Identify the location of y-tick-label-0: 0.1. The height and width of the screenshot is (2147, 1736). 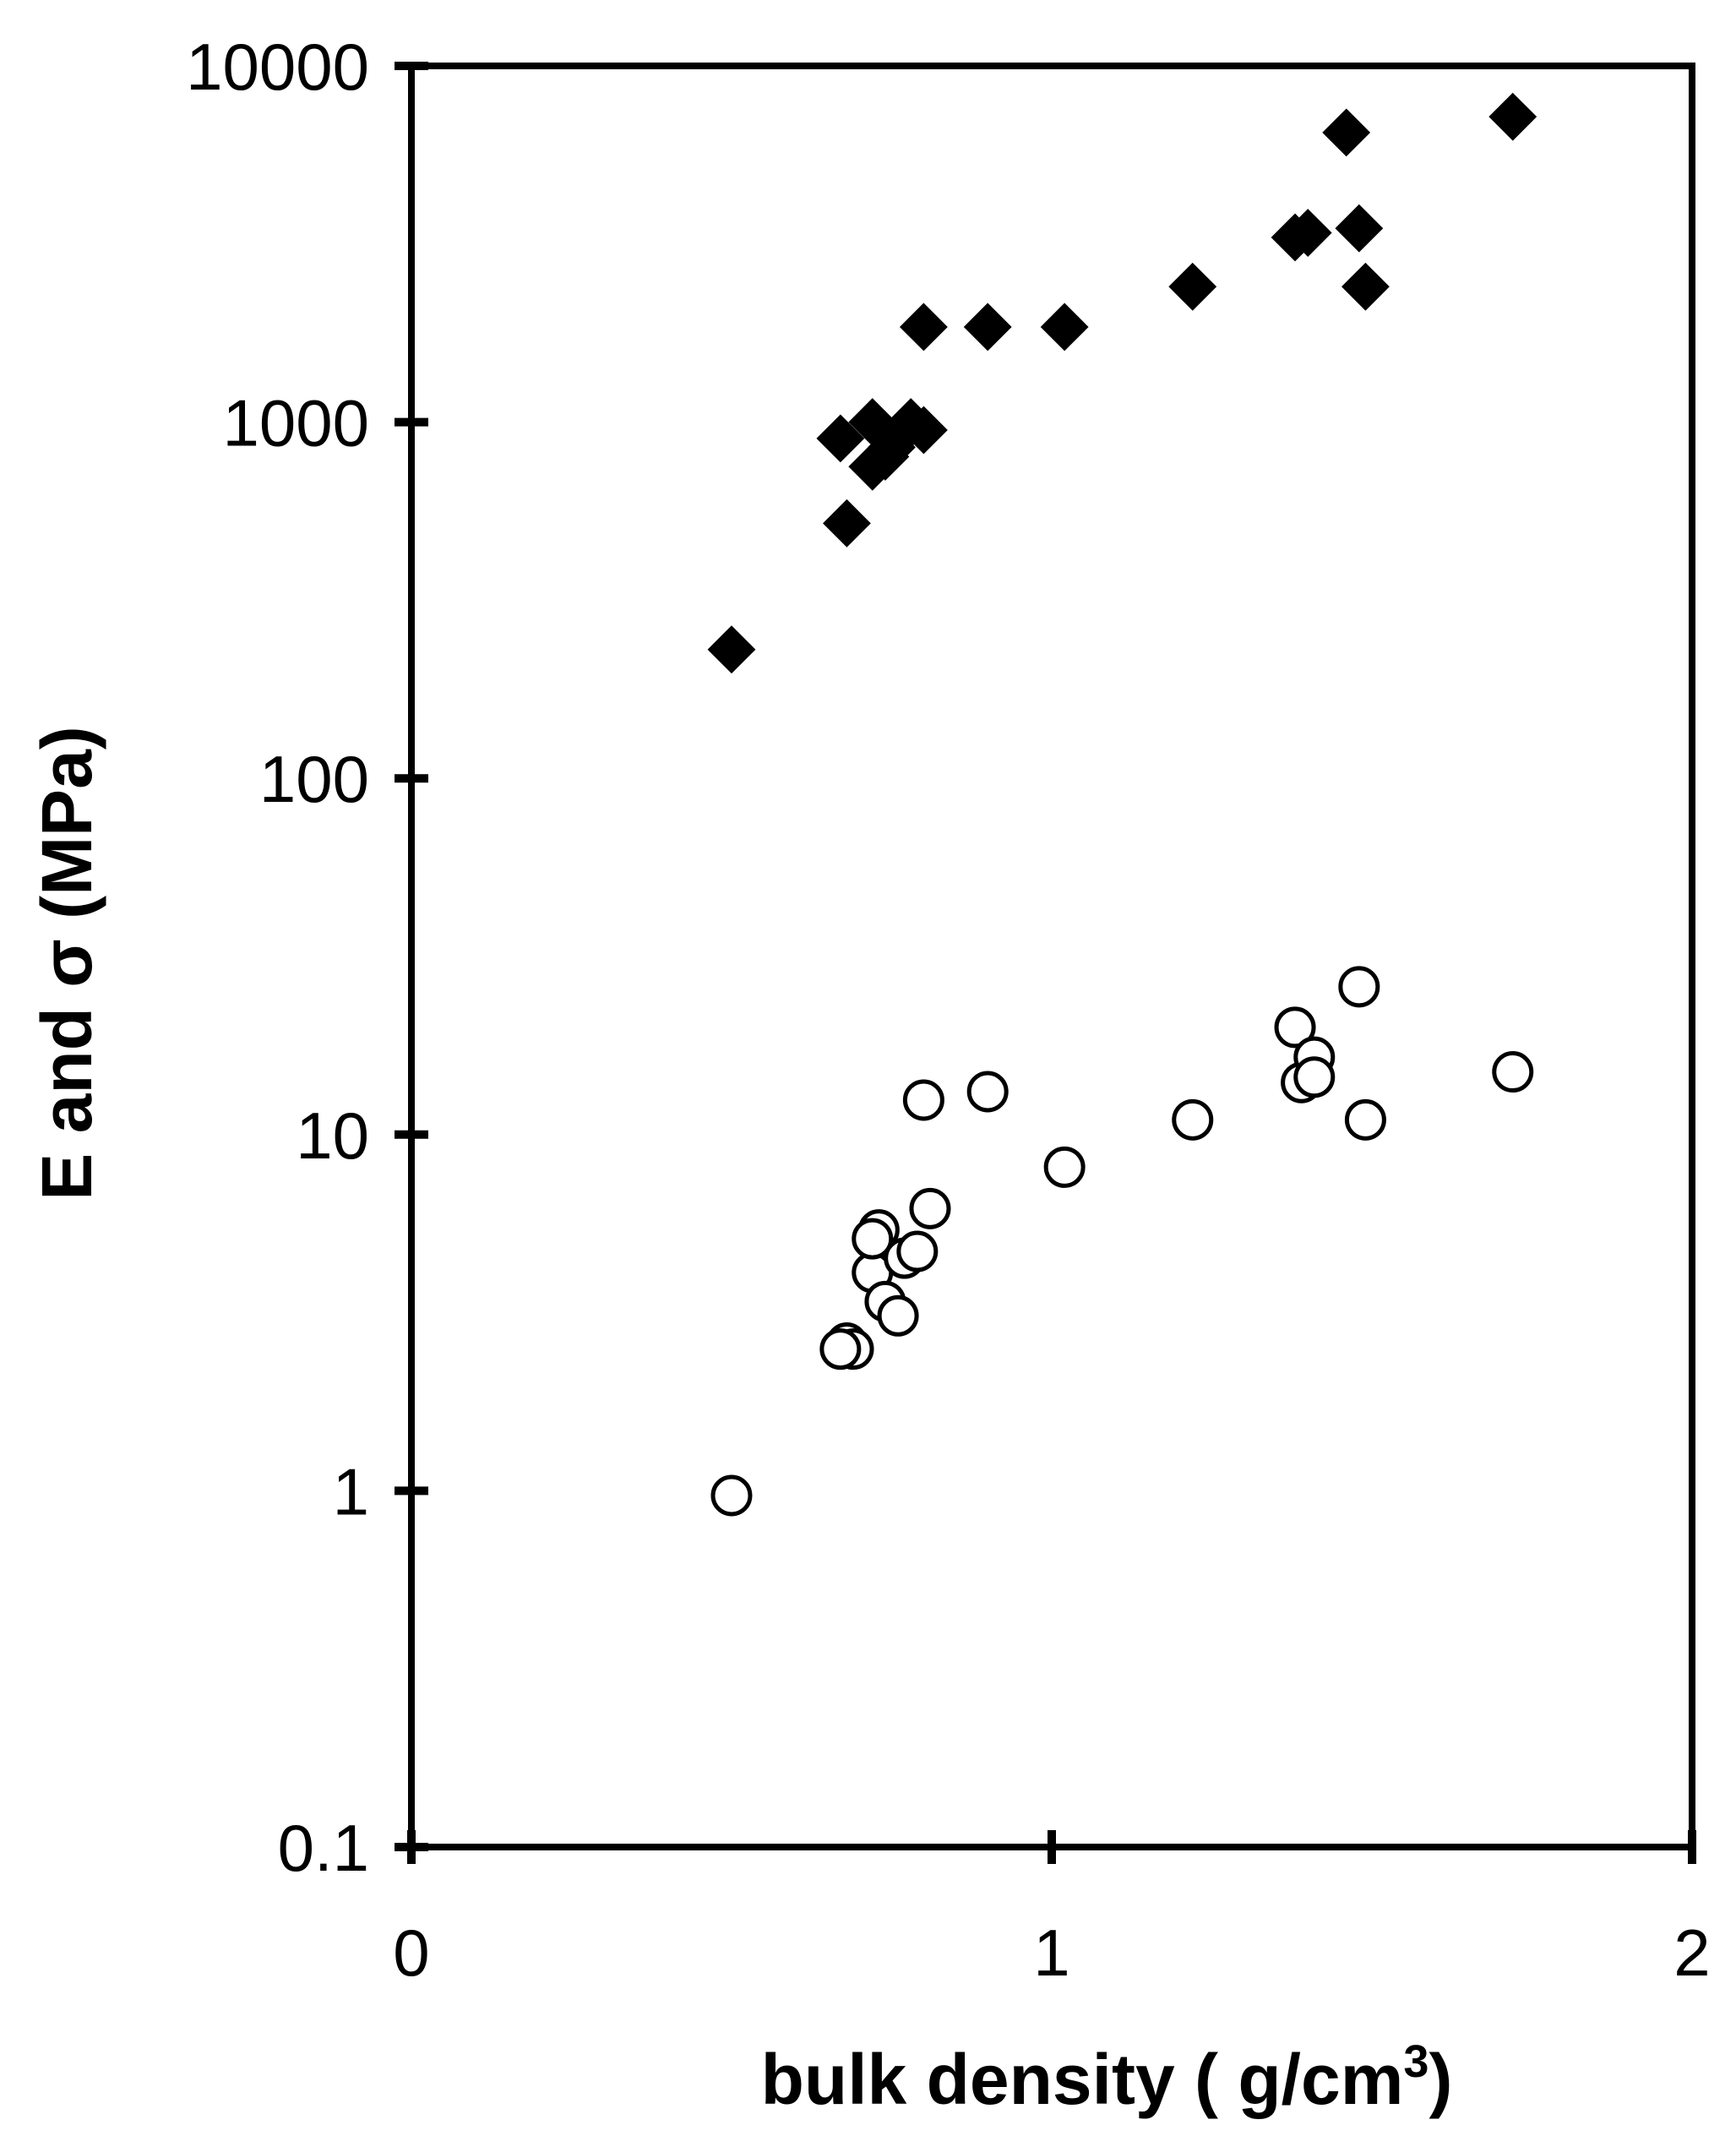
(323, 1848).